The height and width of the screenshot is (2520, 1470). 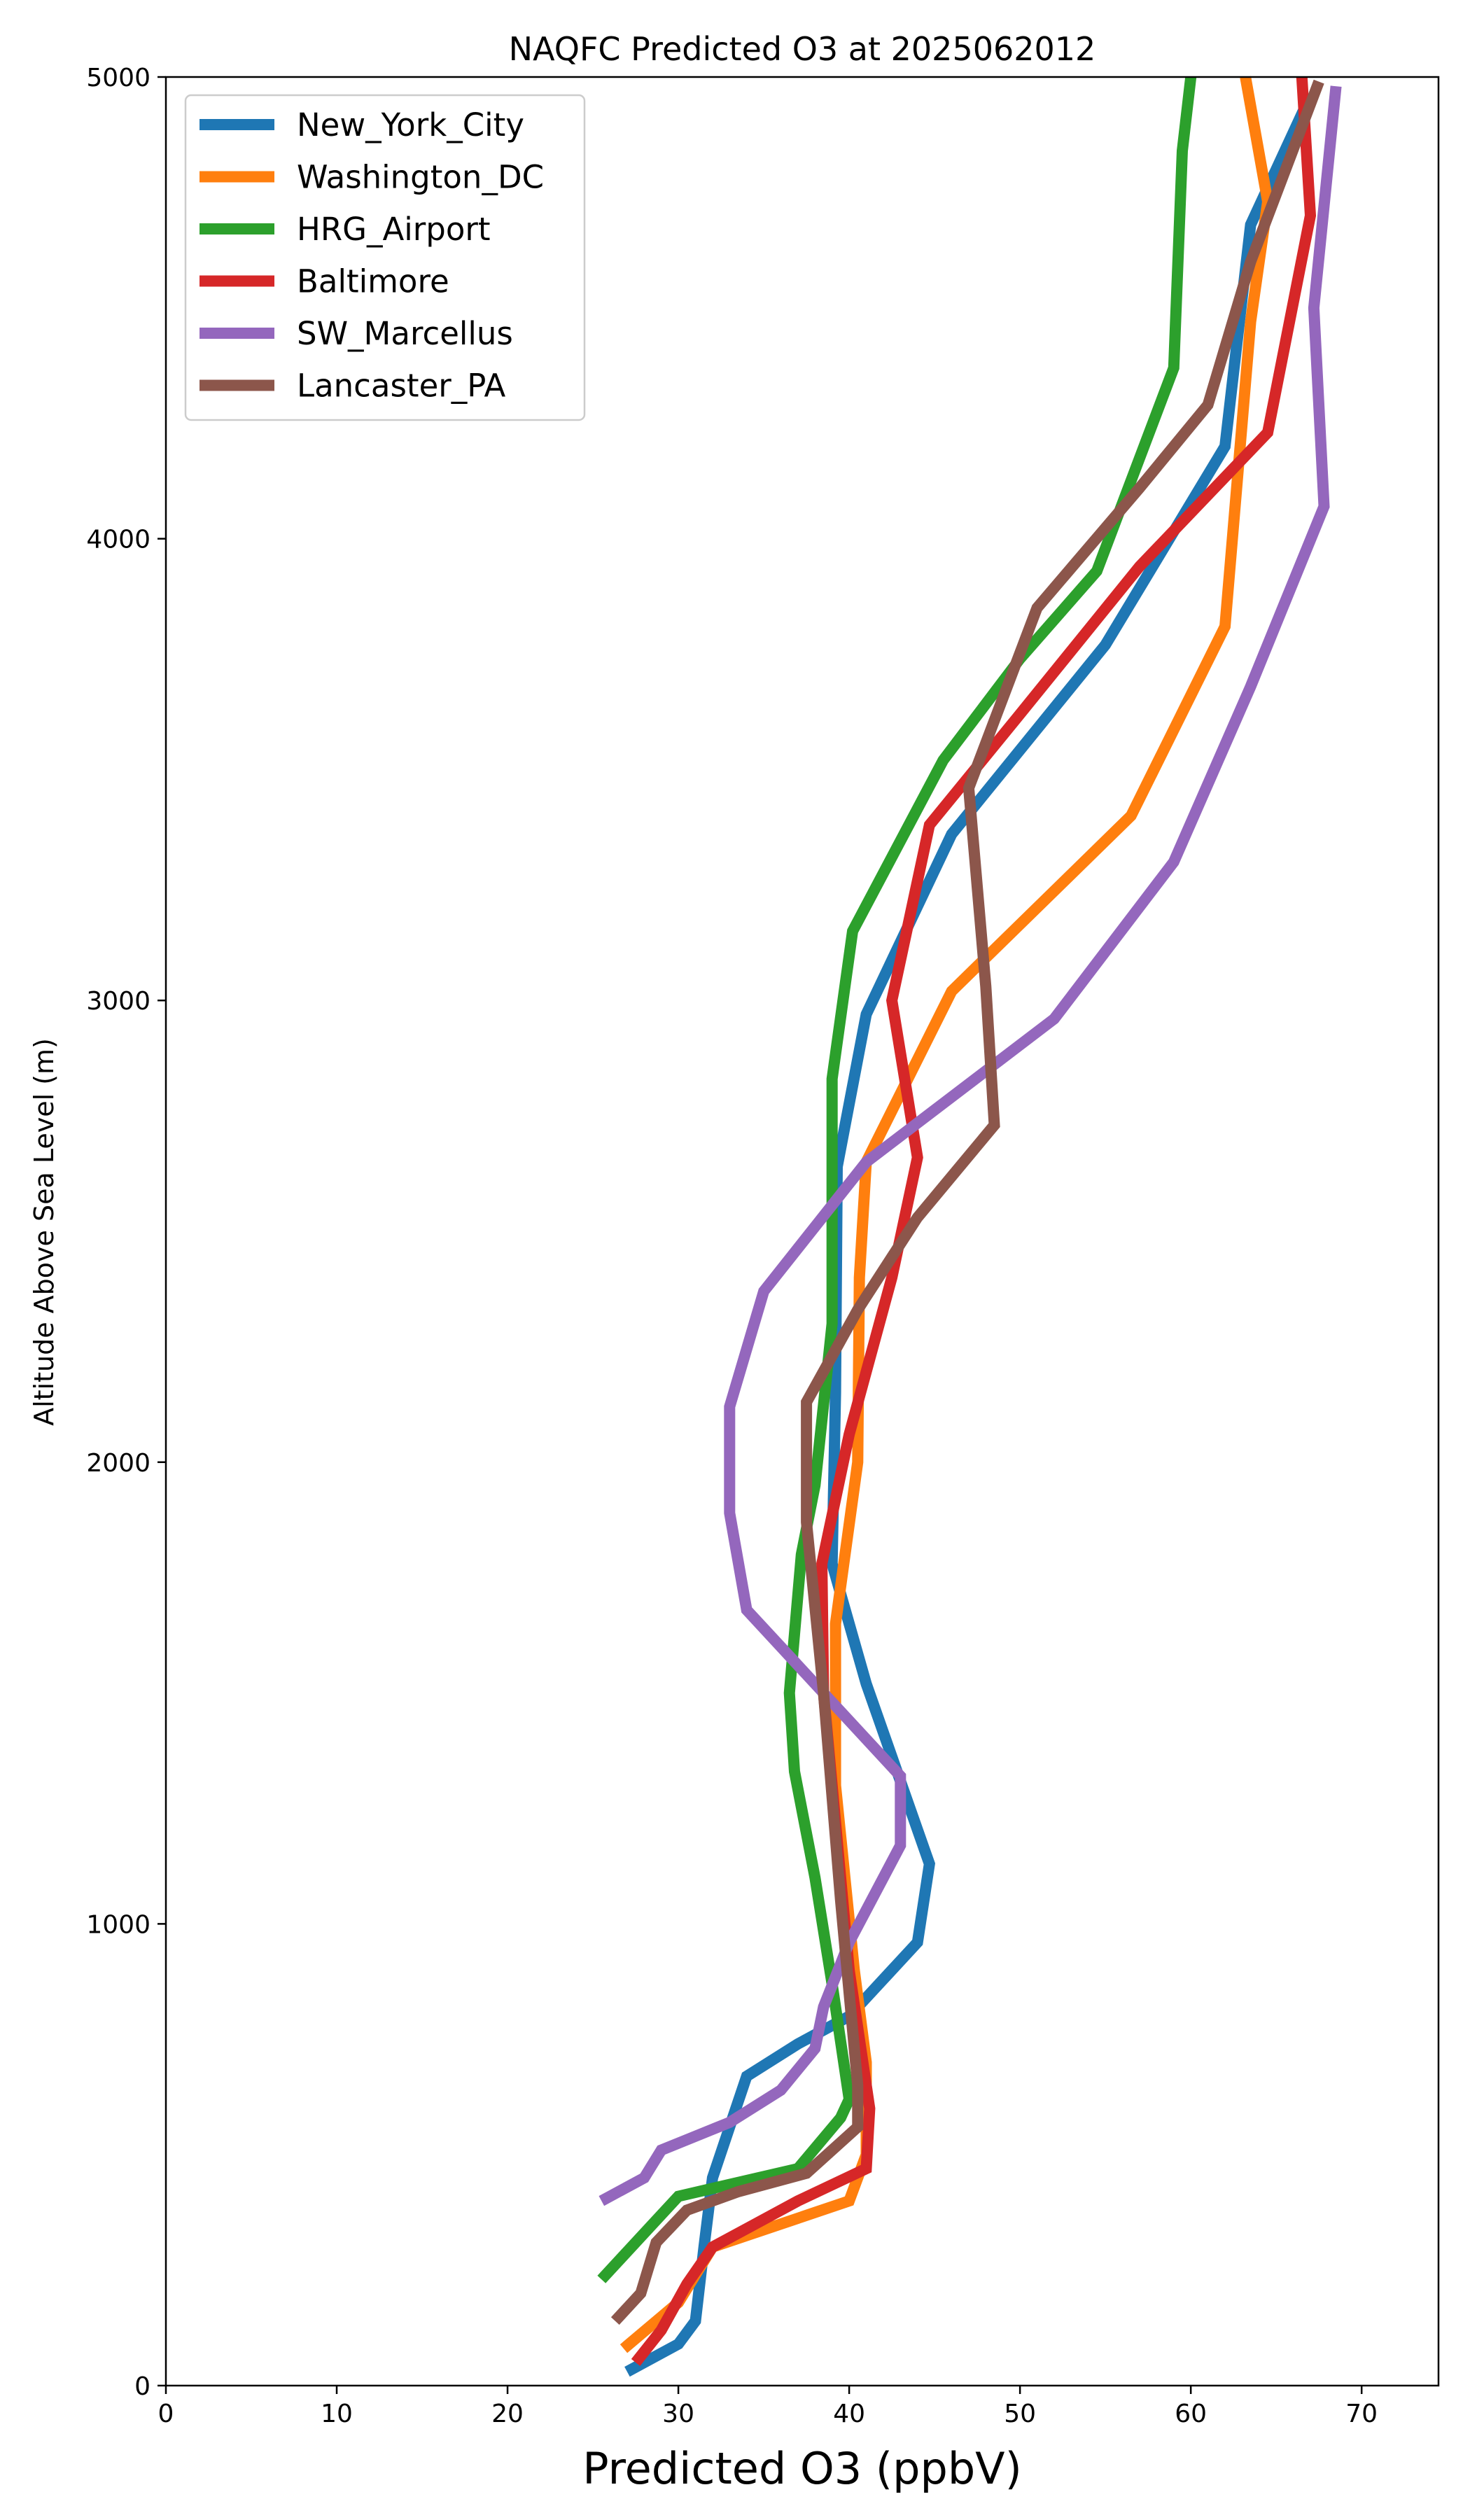 I want to click on legend-item-washington-dc: Washington_DC, so click(x=372, y=177).